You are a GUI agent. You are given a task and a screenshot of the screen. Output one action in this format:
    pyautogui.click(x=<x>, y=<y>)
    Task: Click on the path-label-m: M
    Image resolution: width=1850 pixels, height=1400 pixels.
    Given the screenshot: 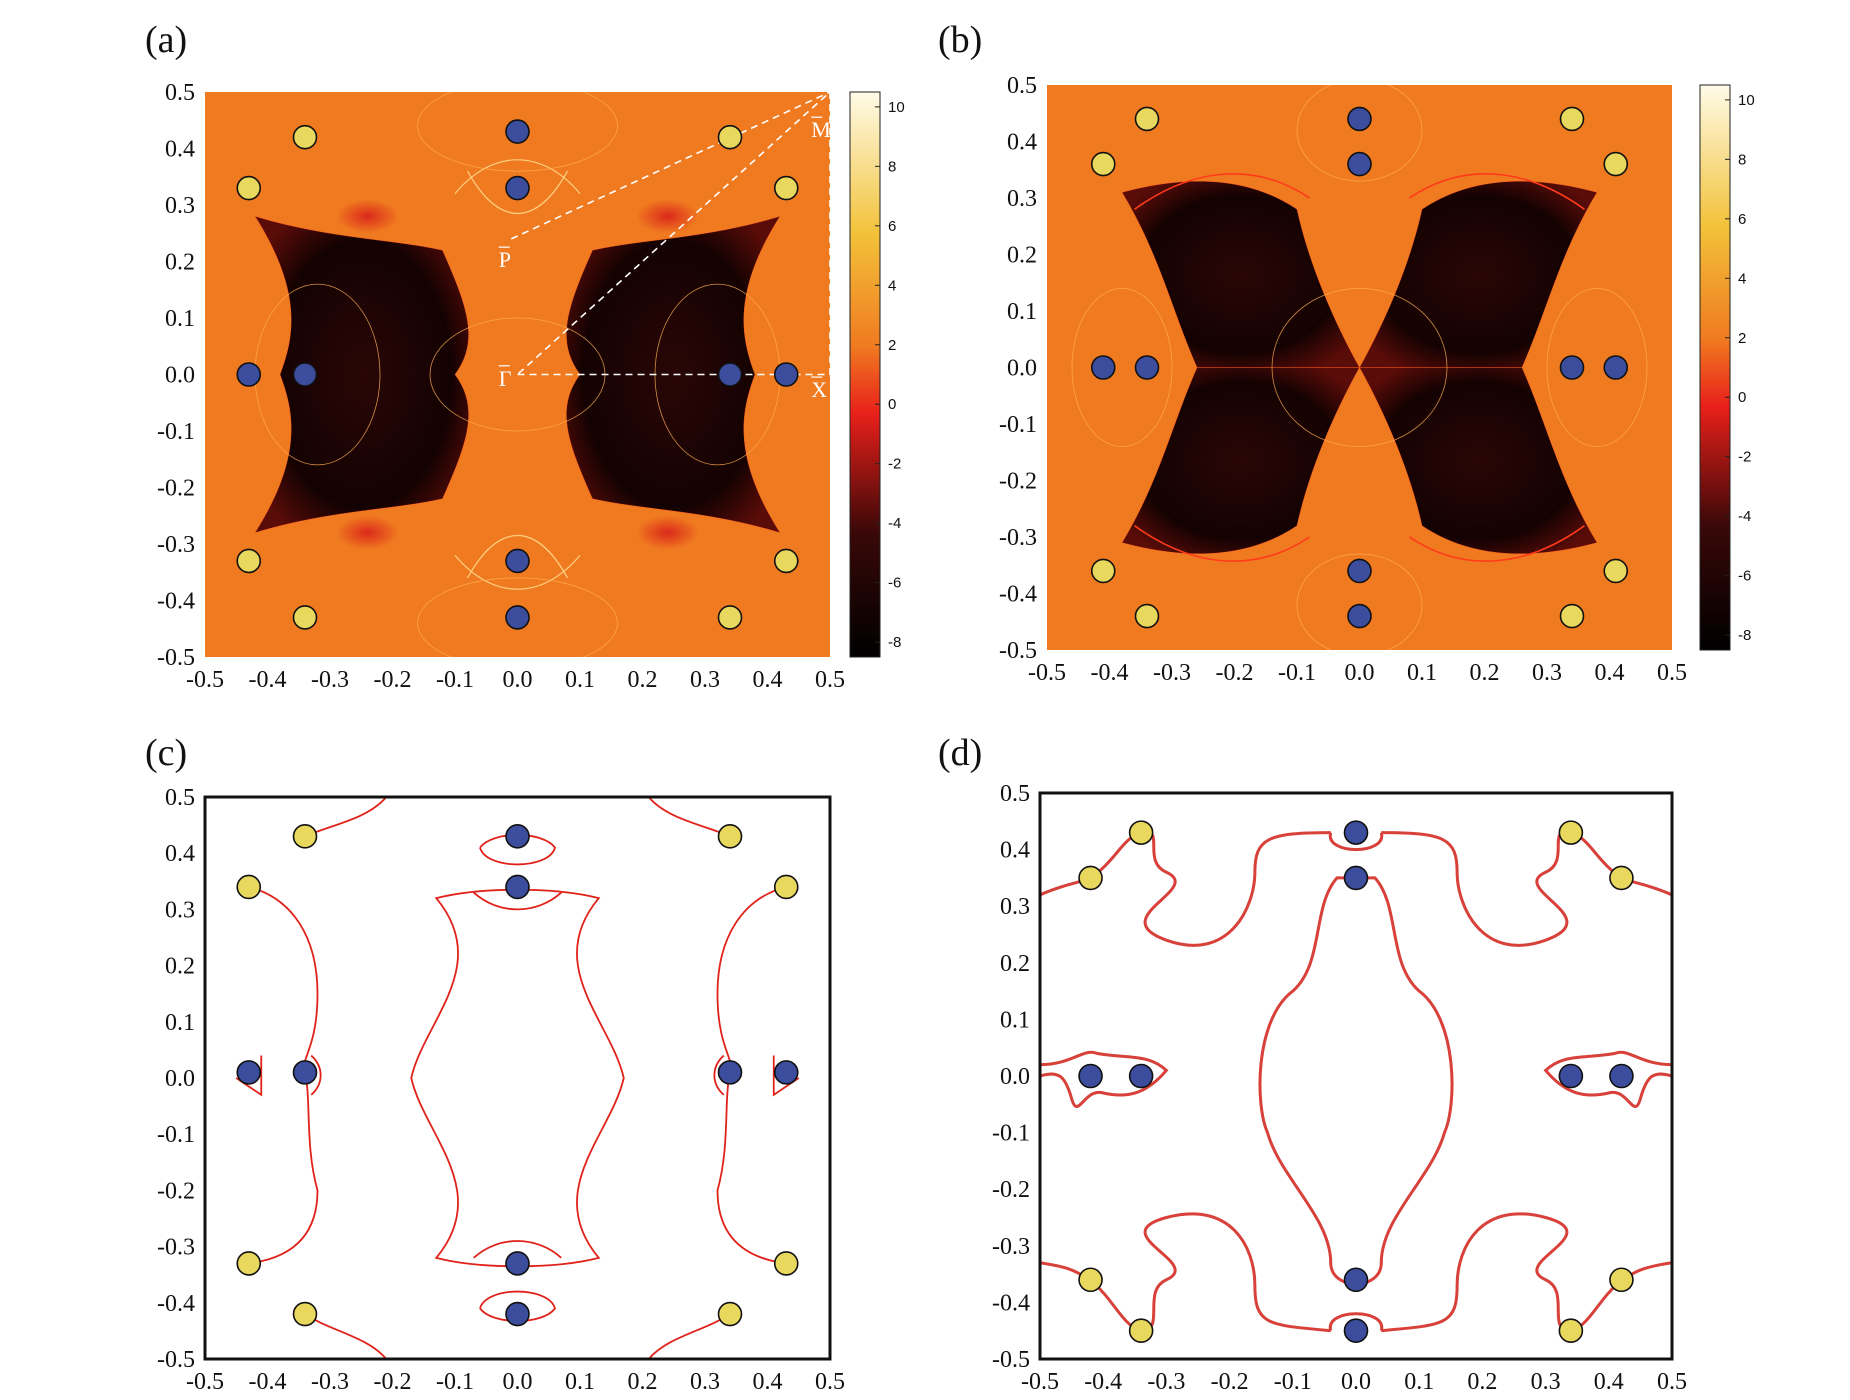 What is the action you would take?
    pyautogui.click(x=821, y=129)
    